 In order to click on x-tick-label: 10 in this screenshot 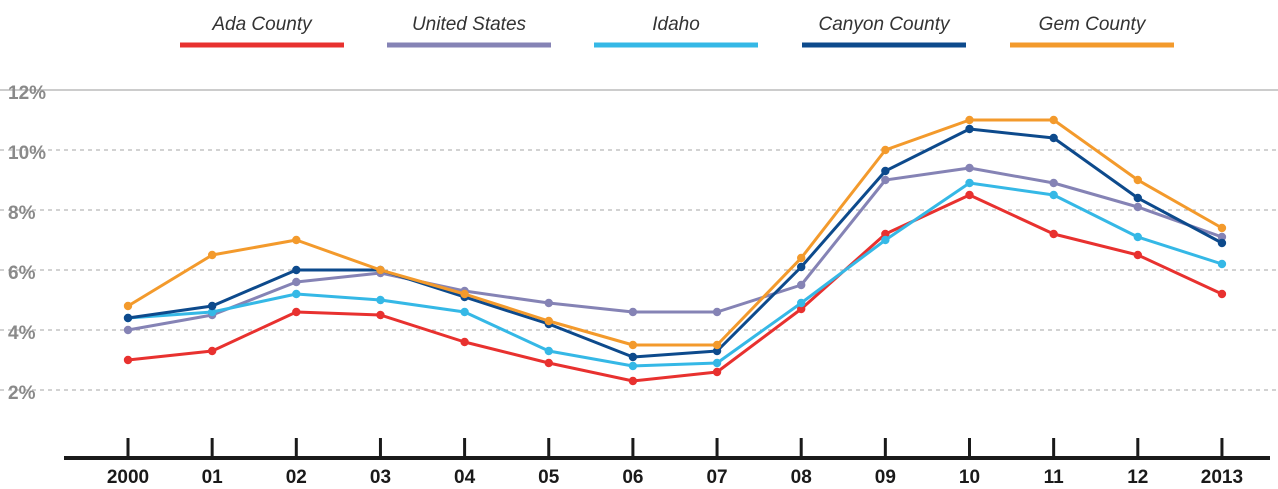, I will do `click(969, 477)`.